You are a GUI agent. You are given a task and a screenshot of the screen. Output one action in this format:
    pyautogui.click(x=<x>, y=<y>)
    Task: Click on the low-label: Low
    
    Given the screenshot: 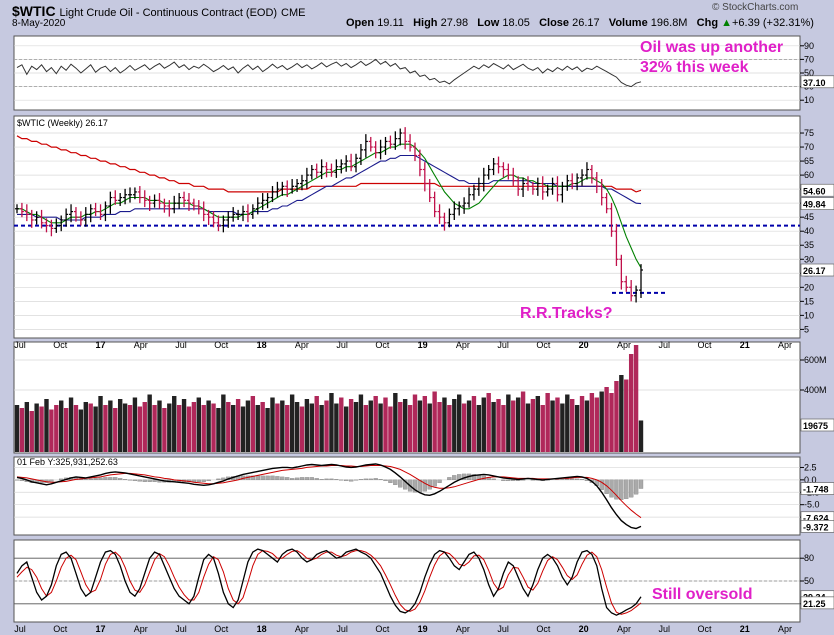 What is the action you would take?
    pyautogui.click(x=488, y=23)
    